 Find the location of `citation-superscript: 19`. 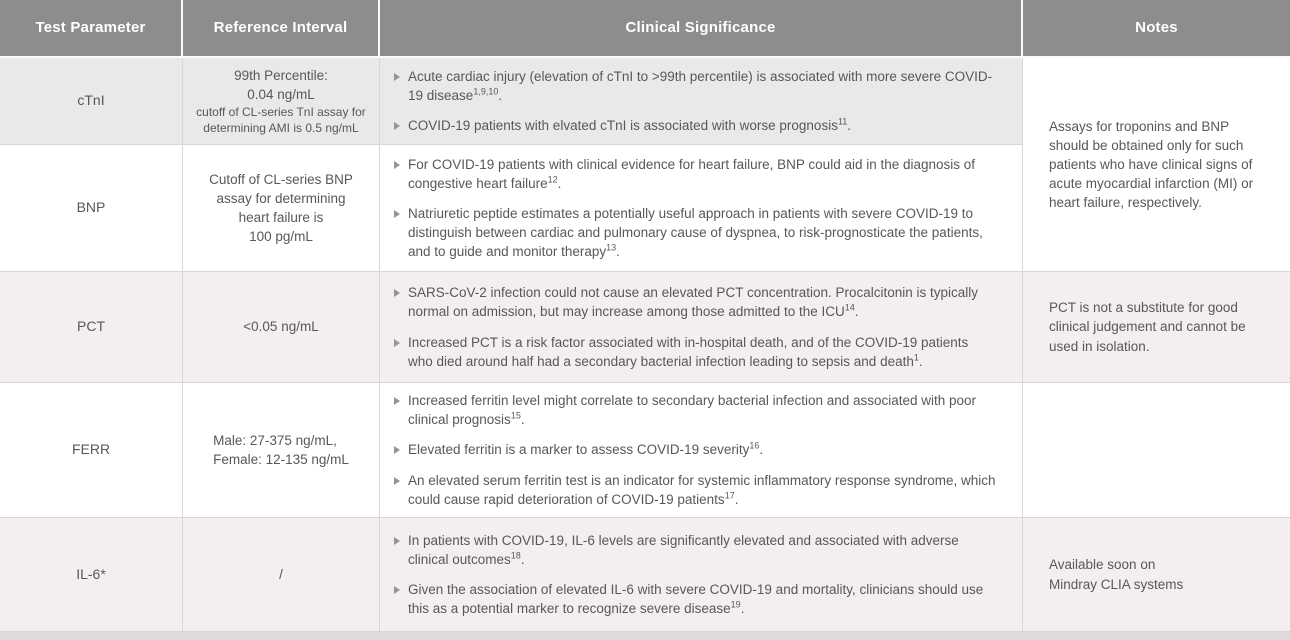

citation-superscript: 19 is located at coordinates (735, 604).